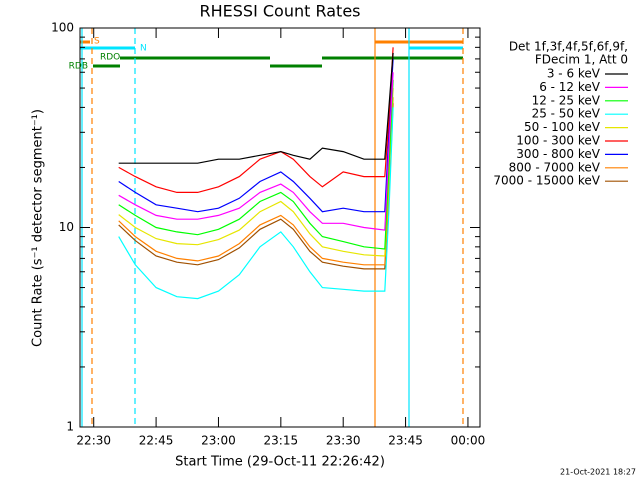 This screenshot has width=640, height=480. What do you see at coordinates (143, 49) in the screenshot?
I see `annotation: N` at bounding box center [143, 49].